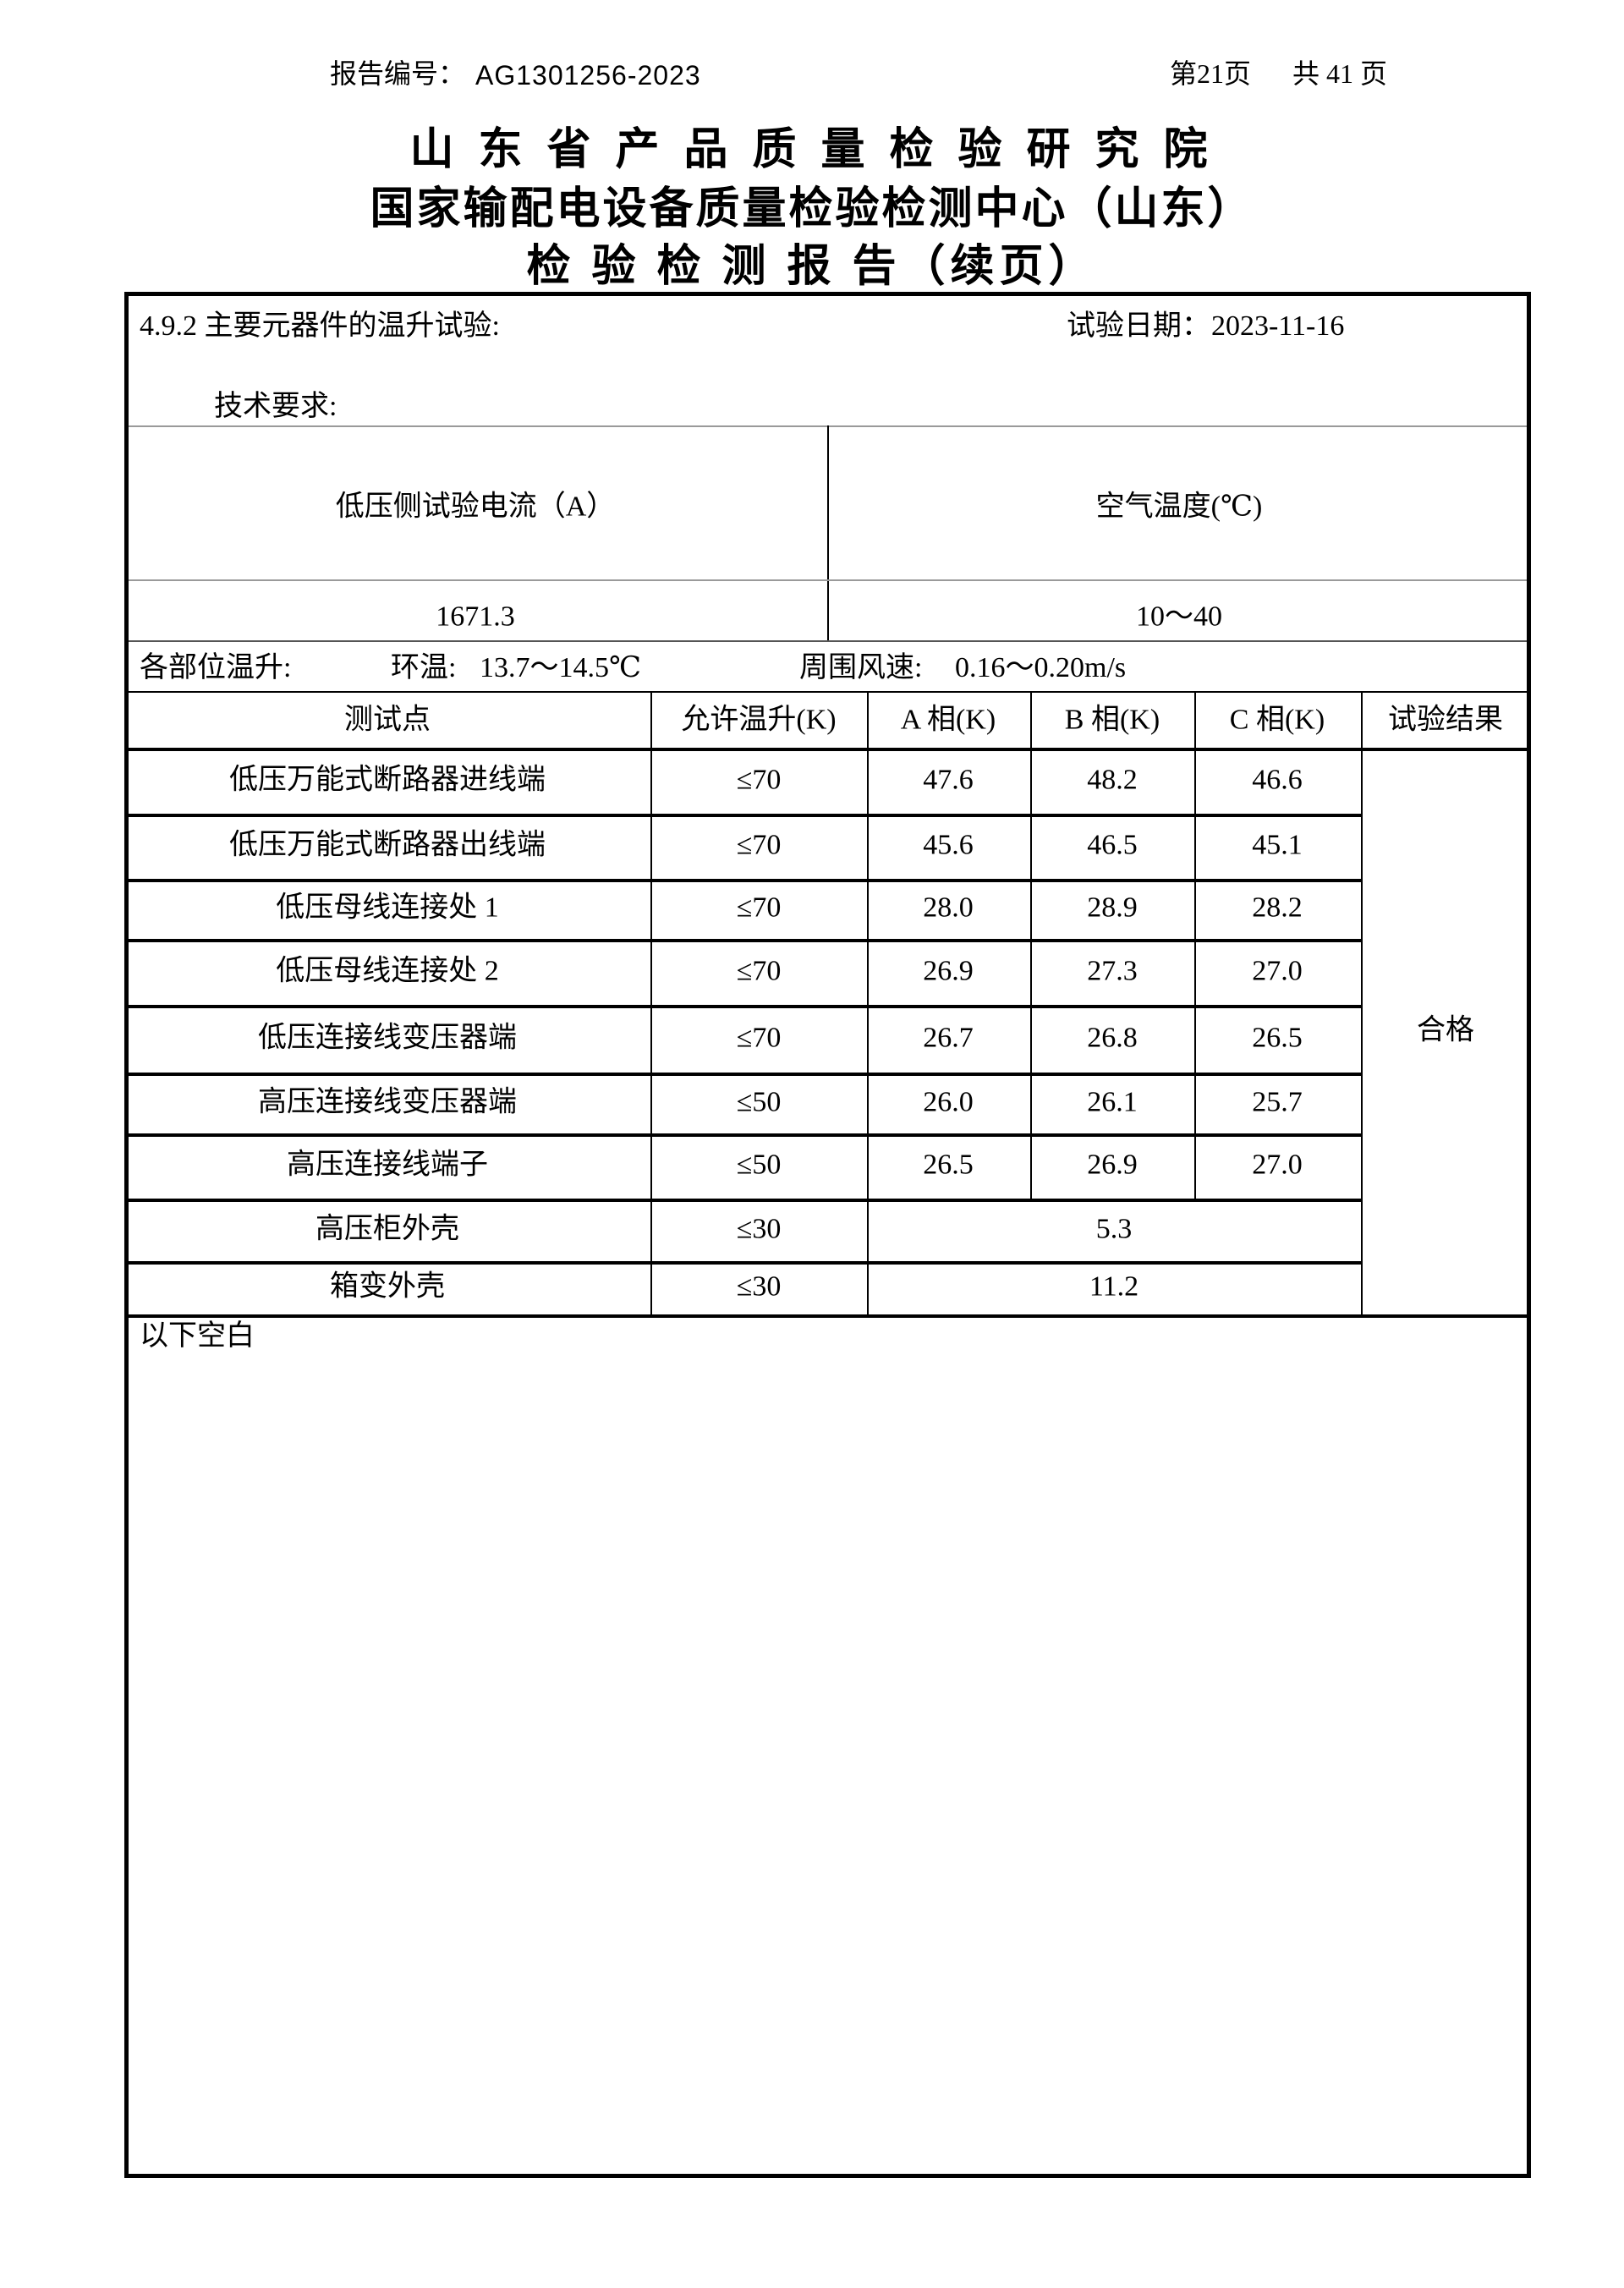 The width and height of the screenshot is (1624, 2288). I want to click on report-title-line3: 检 验 检 测 报 告（续页）, so click(812, 267).